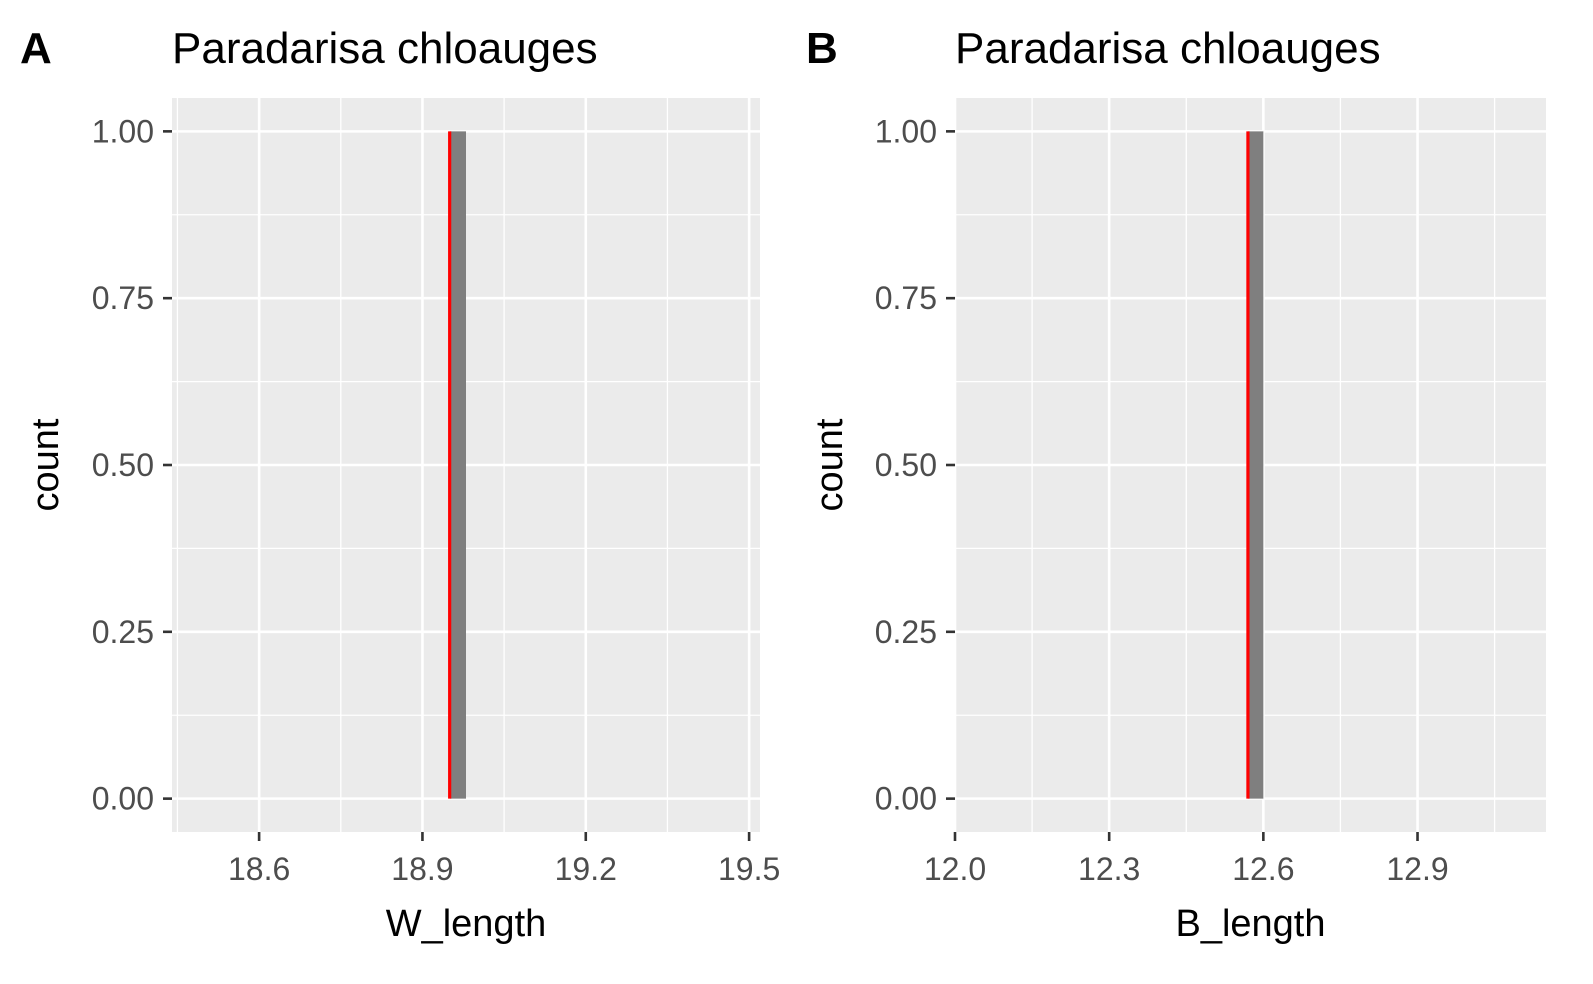  What do you see at coordinates (36, 48) in the screenshot?
I see `panel-letter: A` at bounding box center [36, 48].